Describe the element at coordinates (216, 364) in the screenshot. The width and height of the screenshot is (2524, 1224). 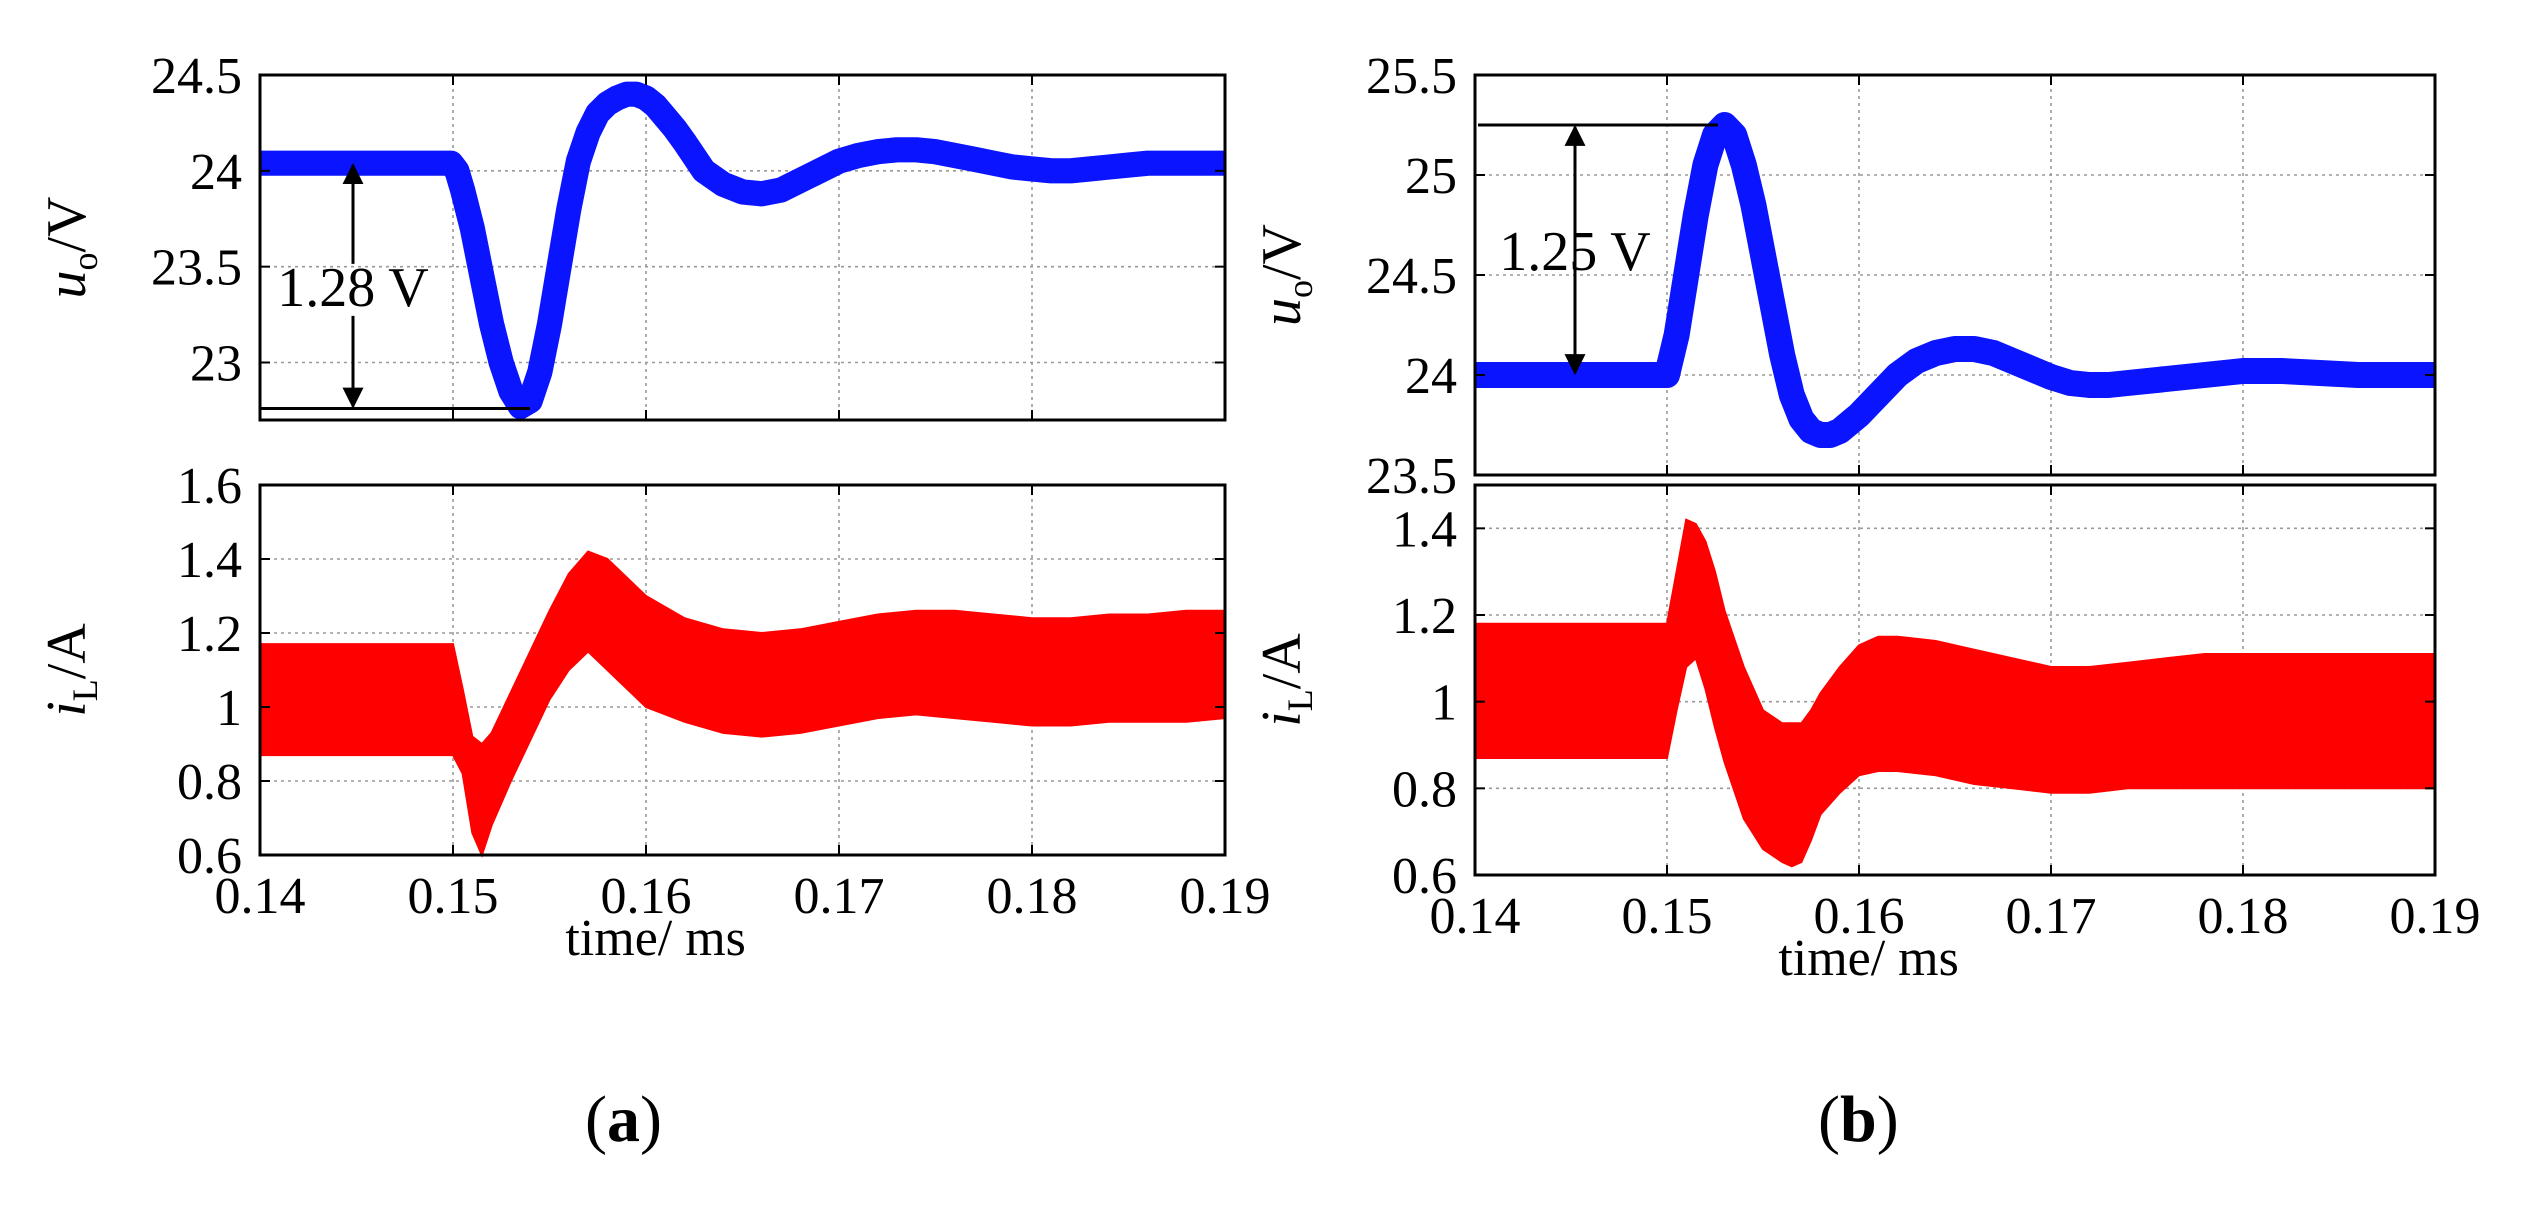
I see `y-tick-label: 23` at that location.